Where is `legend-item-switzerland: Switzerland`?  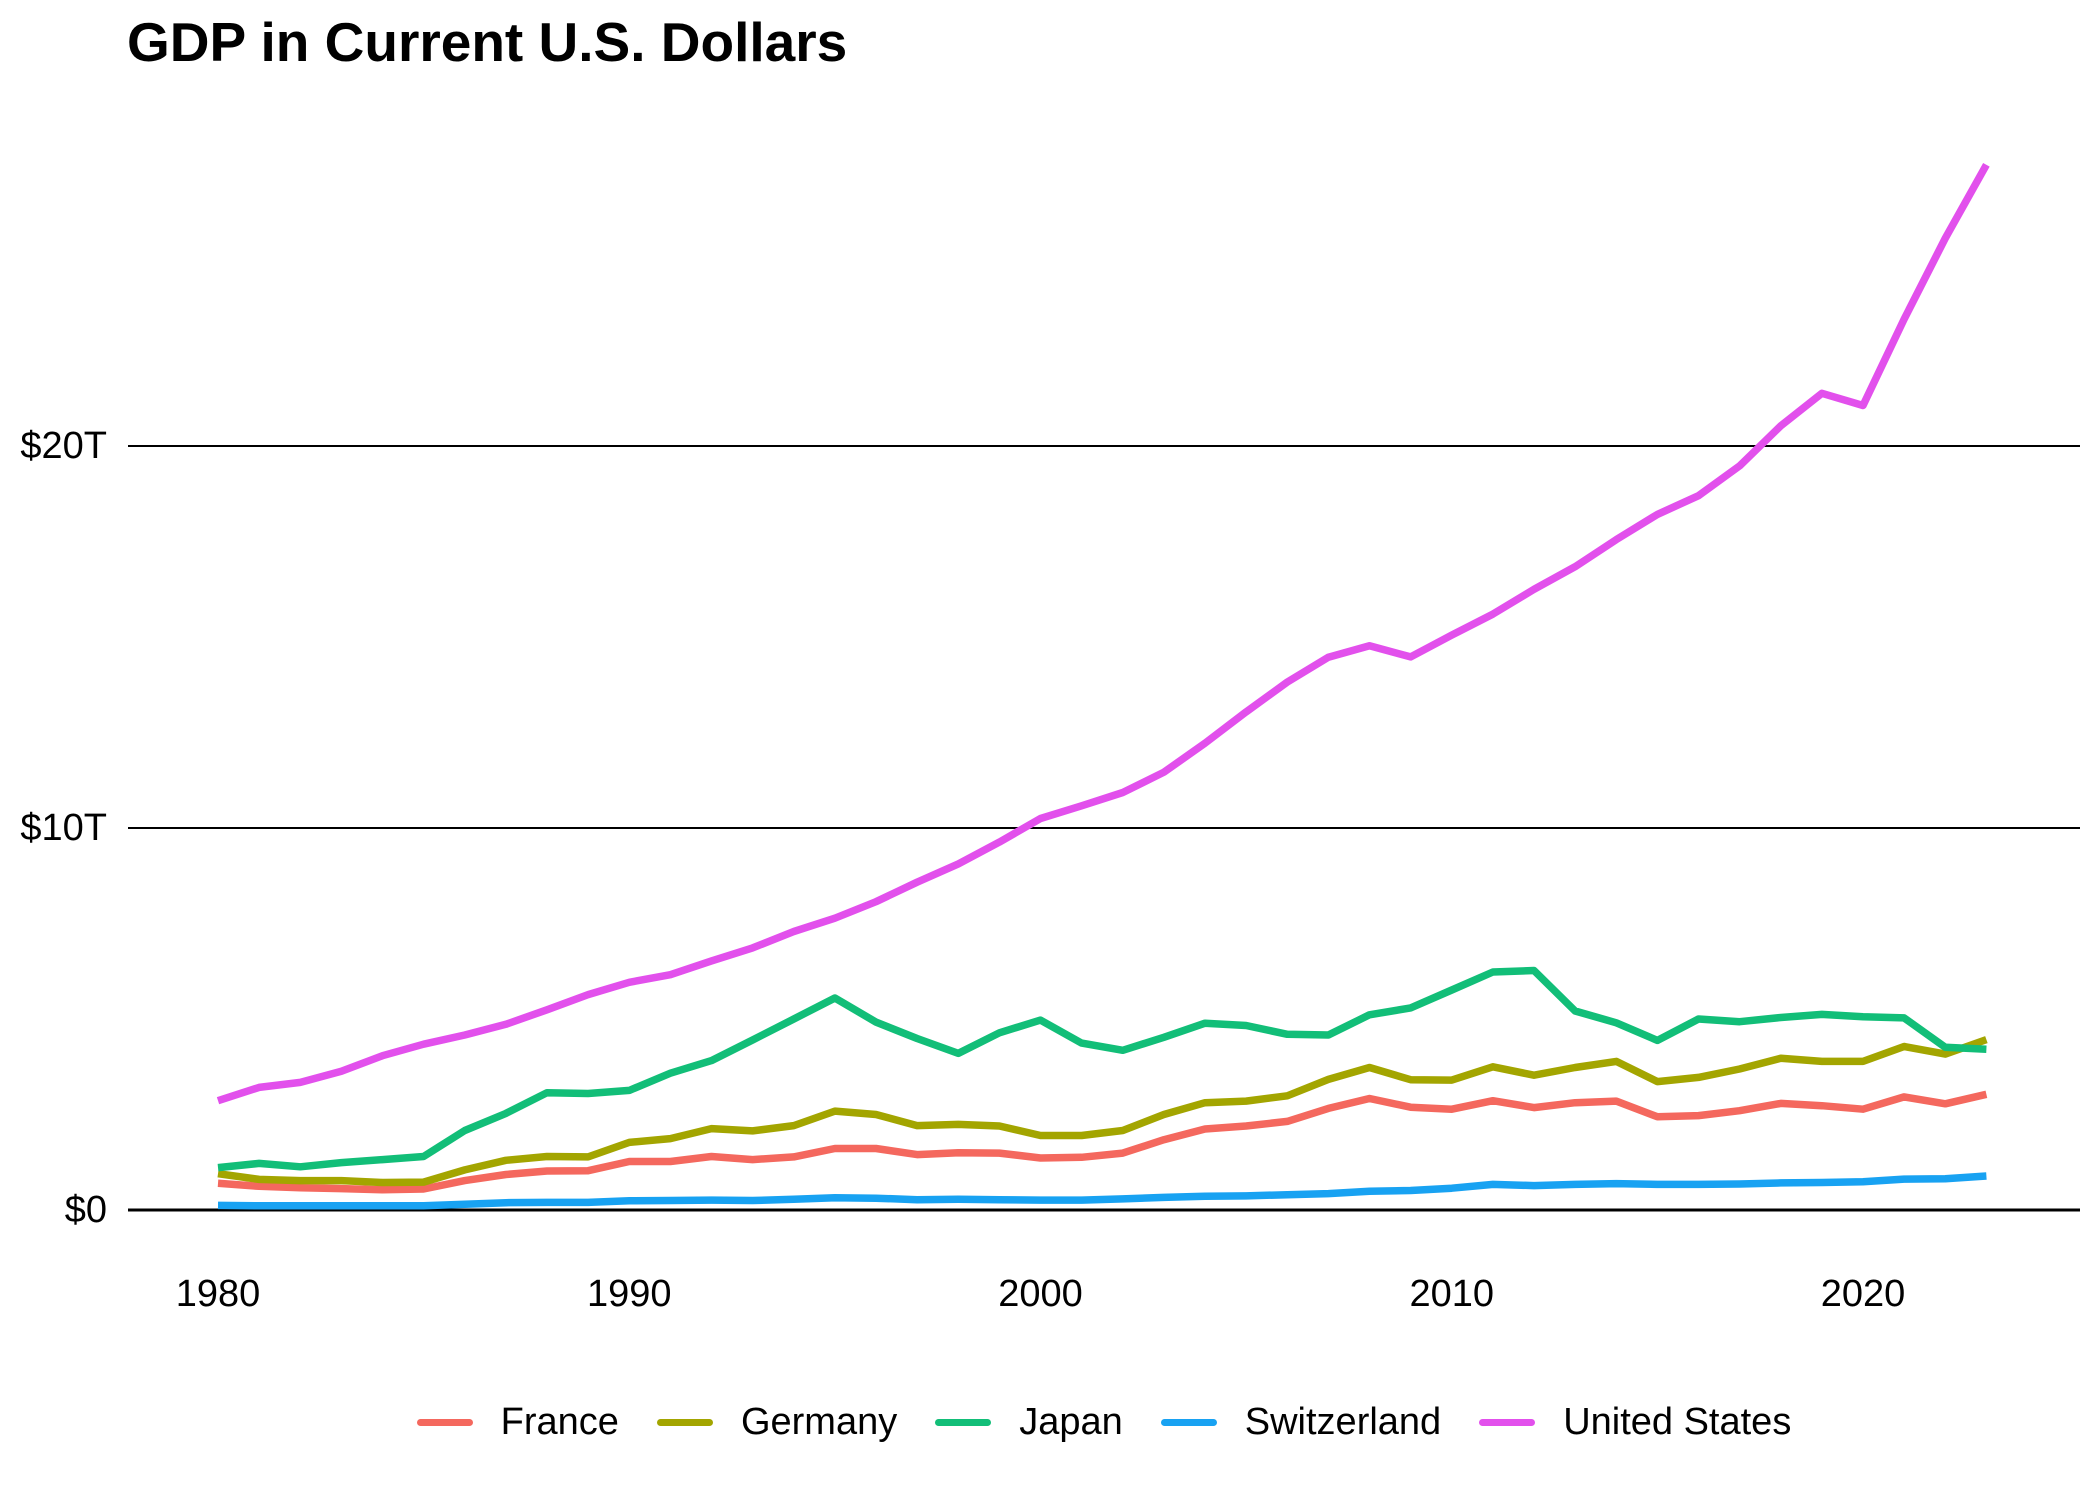 legend-item-switzerland: Switzerland is located at coordinates (1301, 1422).